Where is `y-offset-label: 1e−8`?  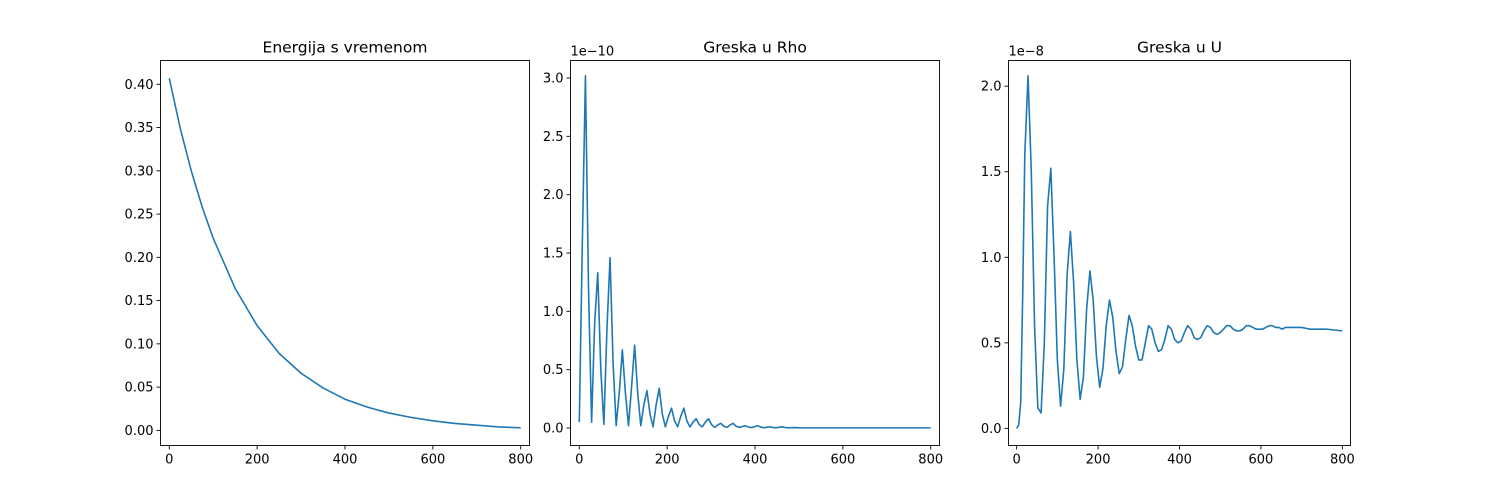 y-offset-label: 1e−8 is located at coordinates (1026, 52).